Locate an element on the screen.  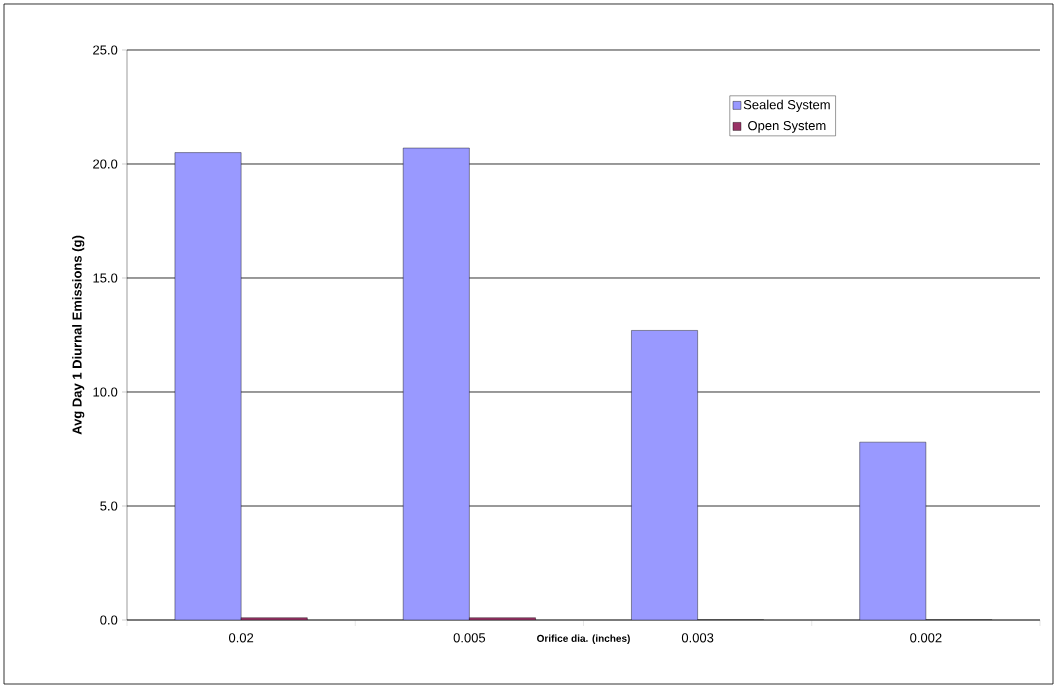
y-axis-title: Avg Day 1 Diurnal Emissions (g) is located at coordinates (78, 335).